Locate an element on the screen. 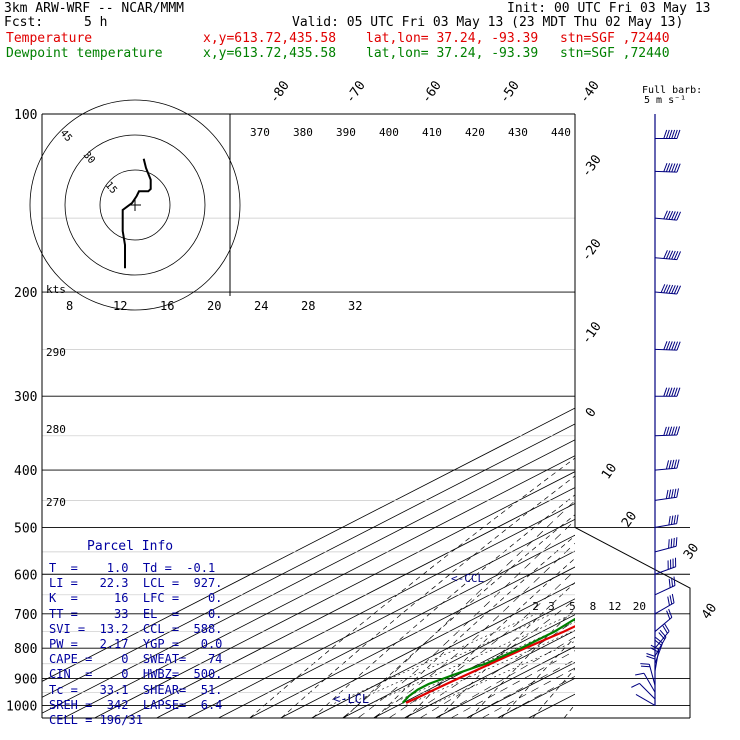 This screenshot has height=740, width=740. ccl-marker: <-CCL is located at coordinates (467, 578).